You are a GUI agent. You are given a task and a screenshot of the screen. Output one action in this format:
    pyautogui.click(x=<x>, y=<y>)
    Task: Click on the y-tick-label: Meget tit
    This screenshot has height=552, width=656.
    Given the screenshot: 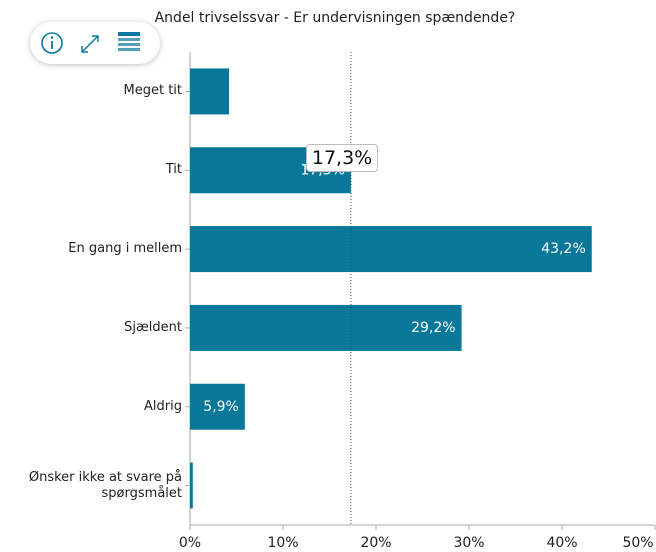 What is the action you would take?
    pyautogui.click(x=153, y=91)
    